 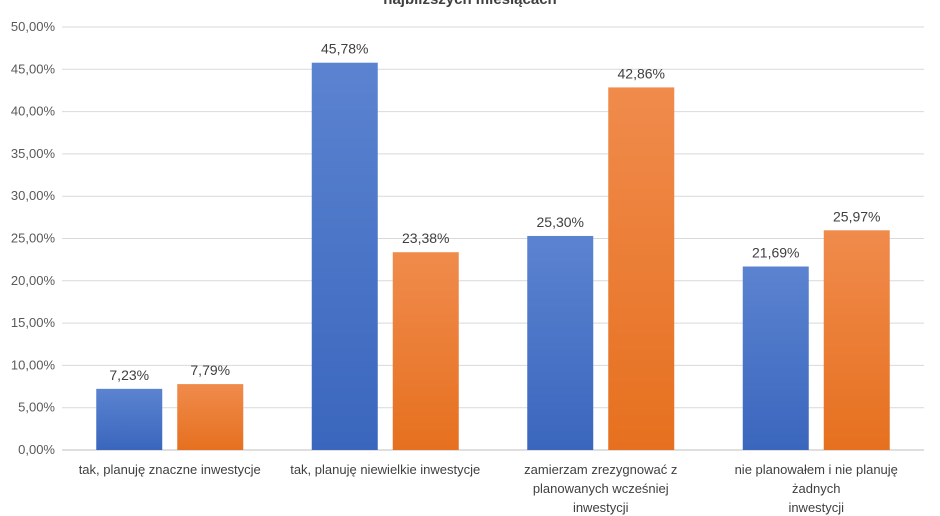 I want to click on data-label: 21,69%, so click(x=775, y=253).